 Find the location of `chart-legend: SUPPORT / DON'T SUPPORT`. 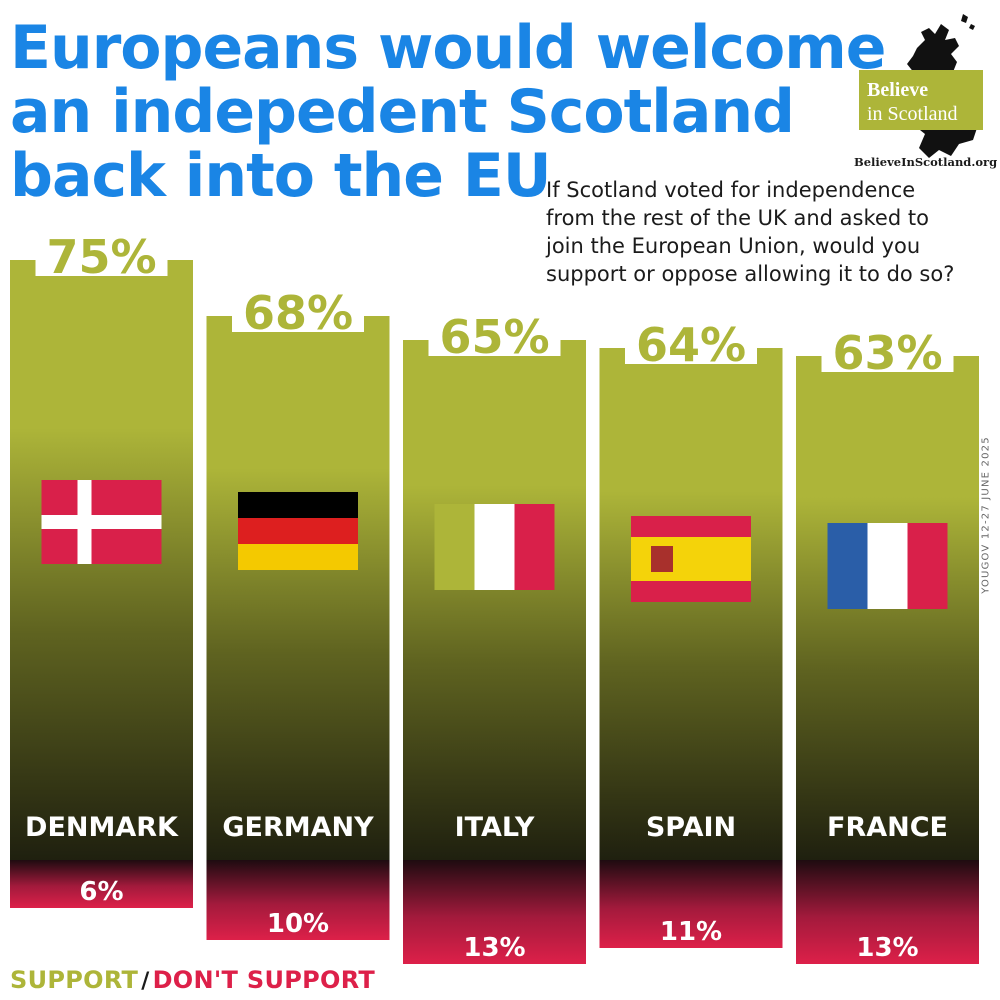

chart-legend: SUPPORT / DON'T SUPPORT is located at coordinates (192, 980).